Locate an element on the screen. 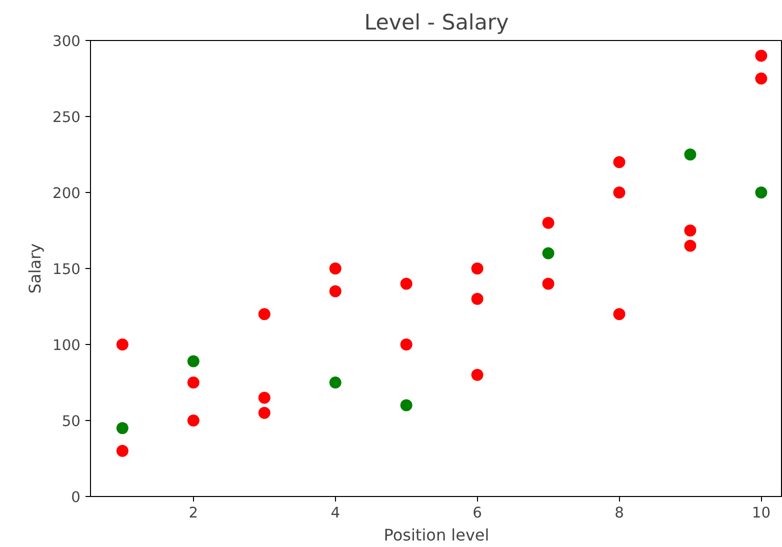  y-axis-title: Salary is located at coordinates (35, 268).